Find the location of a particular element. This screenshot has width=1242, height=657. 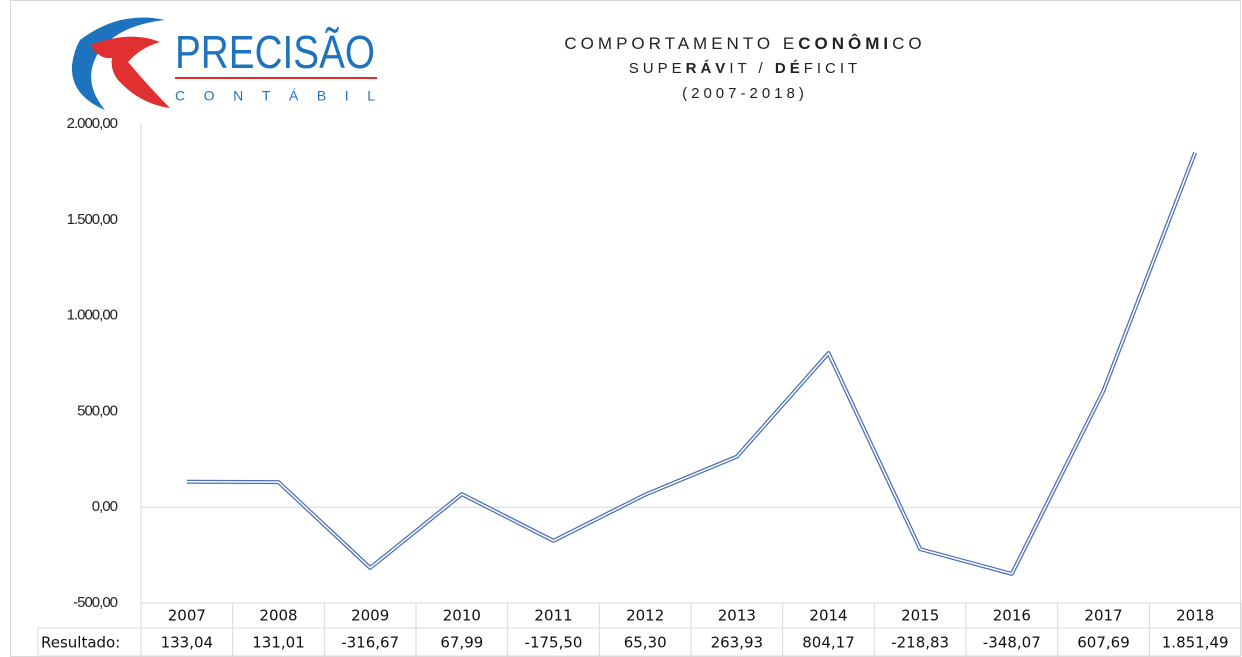

x-tick-label: 2008 is located at coordinates (278, 616).